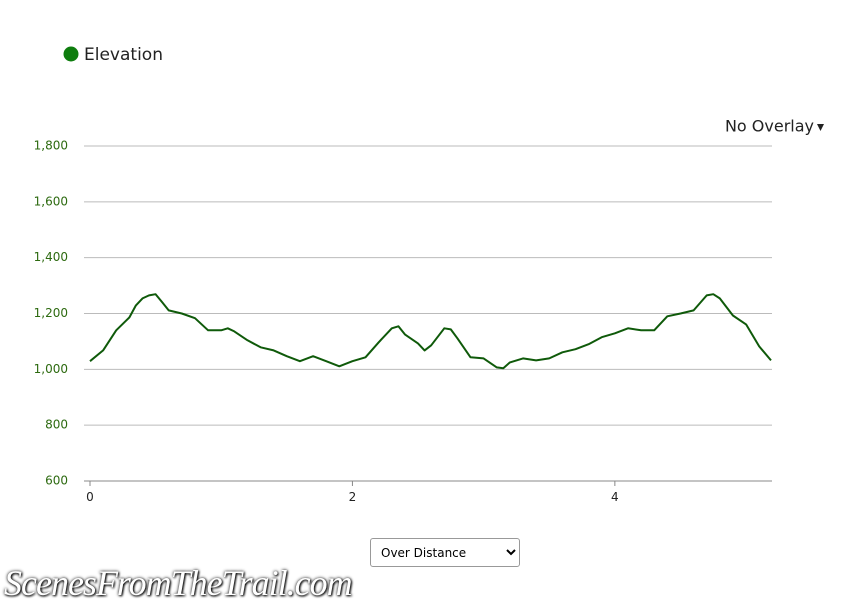 This screenshot has height=616, width=863. What do you see at coordinates (615, 497) in the screenshot?
I see `x-tick-label: 4` at bounding box center [615, 497].